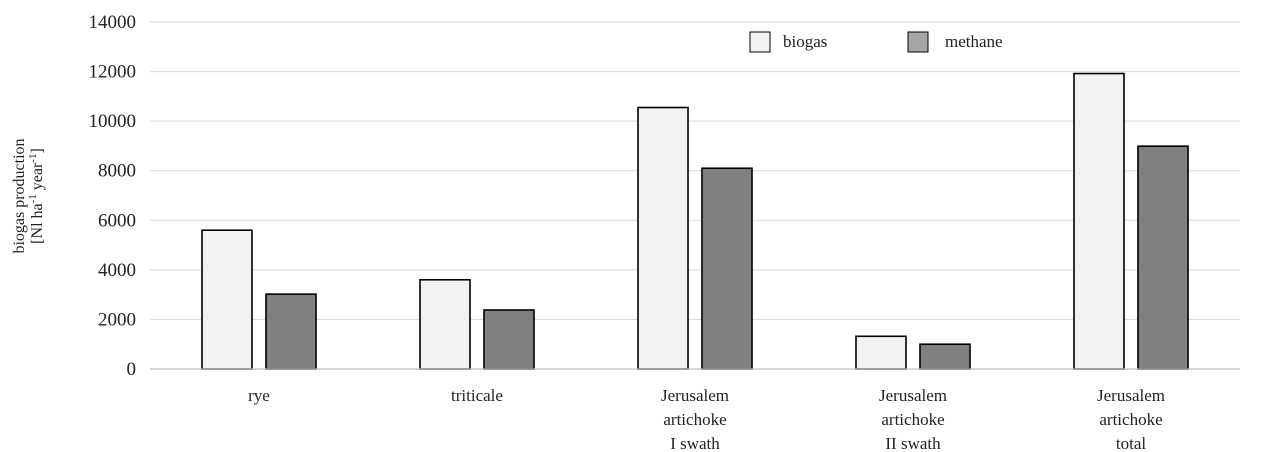  I want to click on legend: biogas methane, so click(876, 42).